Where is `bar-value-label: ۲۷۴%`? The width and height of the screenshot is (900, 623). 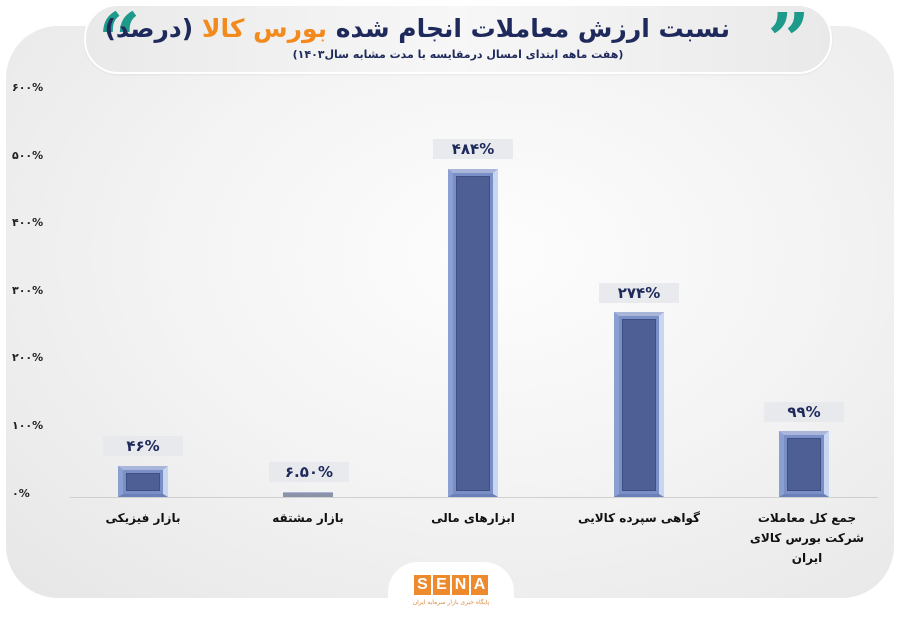
bar-value-label: ۲۷۴% is located at coordinates (639, 293).